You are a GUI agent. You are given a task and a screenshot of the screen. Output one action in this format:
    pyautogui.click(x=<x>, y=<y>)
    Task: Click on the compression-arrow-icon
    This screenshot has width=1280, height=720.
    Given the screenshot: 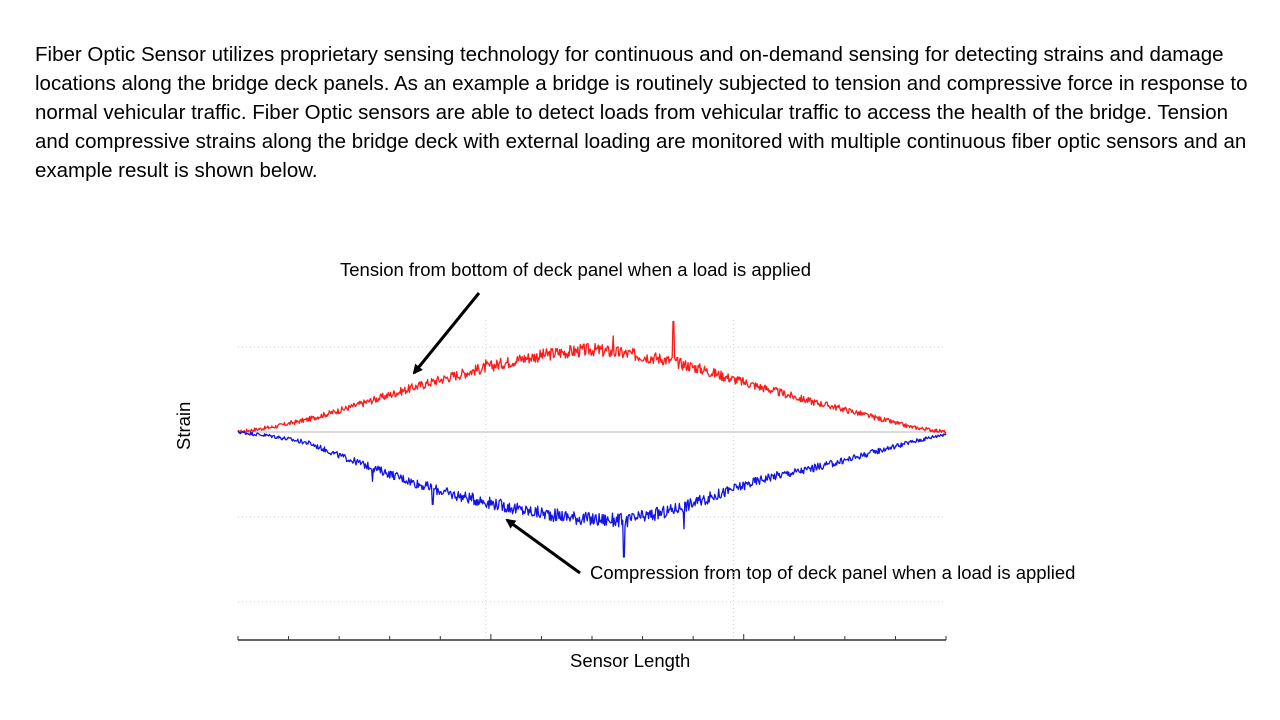 What is the action you would take?
    pyautogui.click(x=543, y=546)
    